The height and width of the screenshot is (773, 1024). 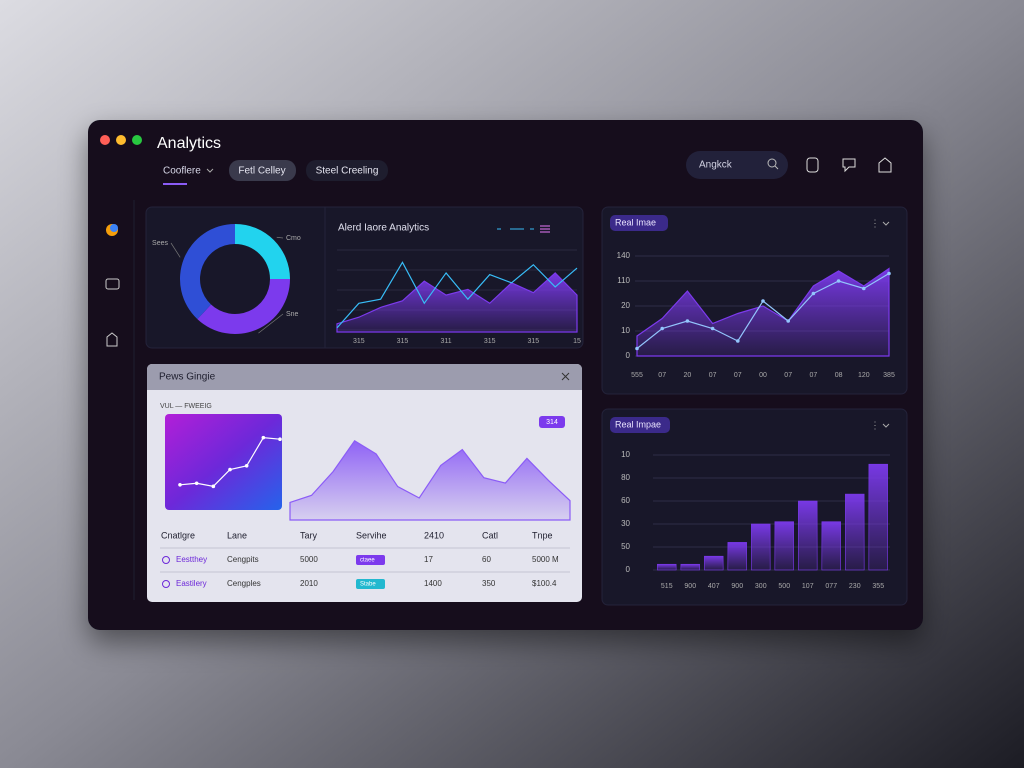 I want to click on x-tick-label: 555, so click(x=637, y=375).